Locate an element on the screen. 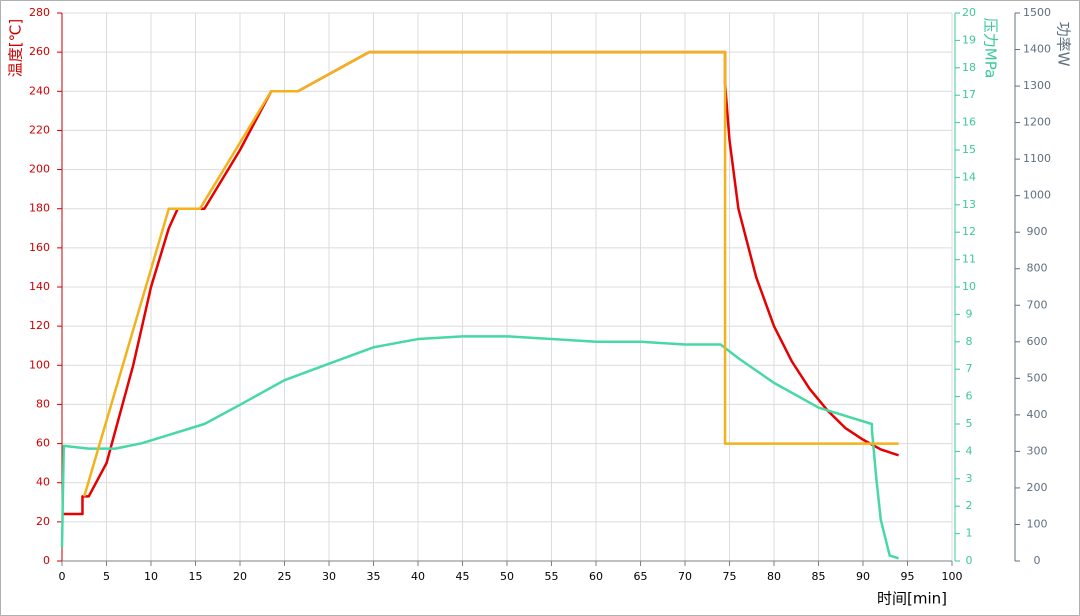 This screenshot has width=1080, height=616. y3-tick-label: 1100 is located at coordinates (1037, 158).